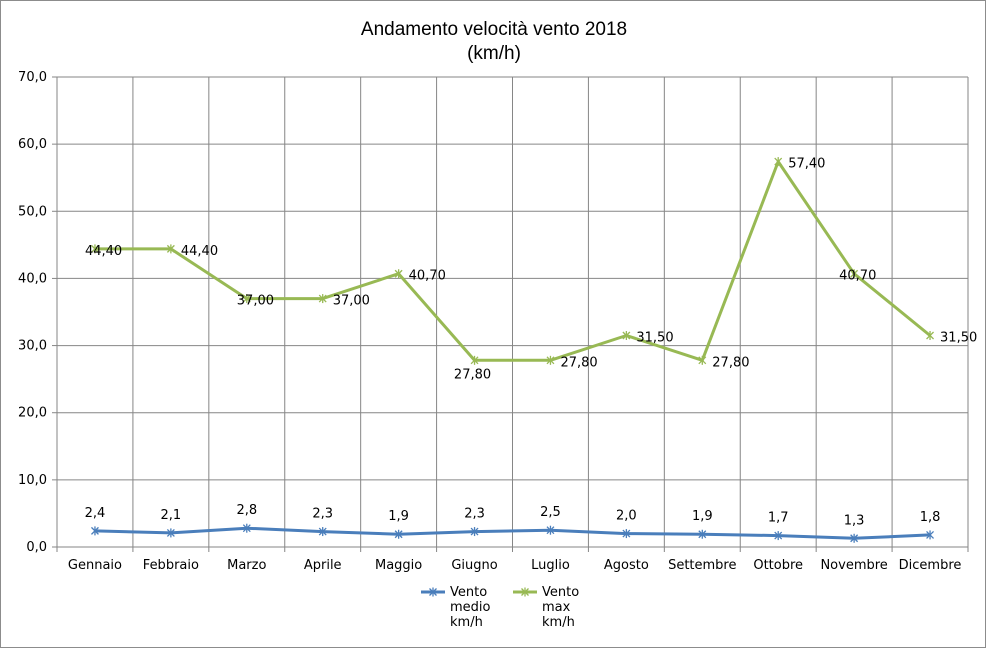 This screenshot has height=648, width=986. Describe the element at coordinates (930, 565) in the screenshot. I see `x-tick-label: Dicembre` at that location.